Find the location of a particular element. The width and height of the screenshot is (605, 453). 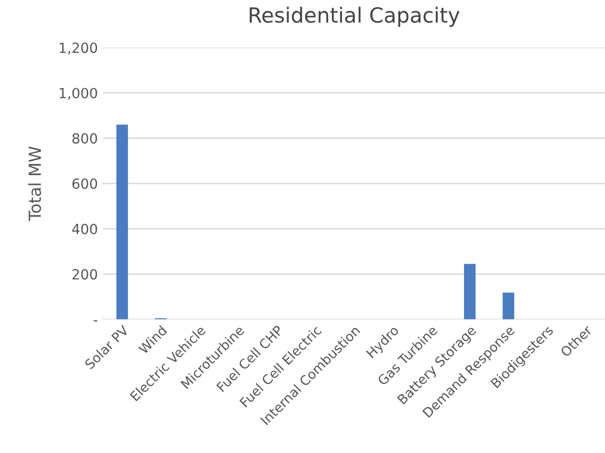

y-axis-title: Total MW is located at coordinates (35, 184).